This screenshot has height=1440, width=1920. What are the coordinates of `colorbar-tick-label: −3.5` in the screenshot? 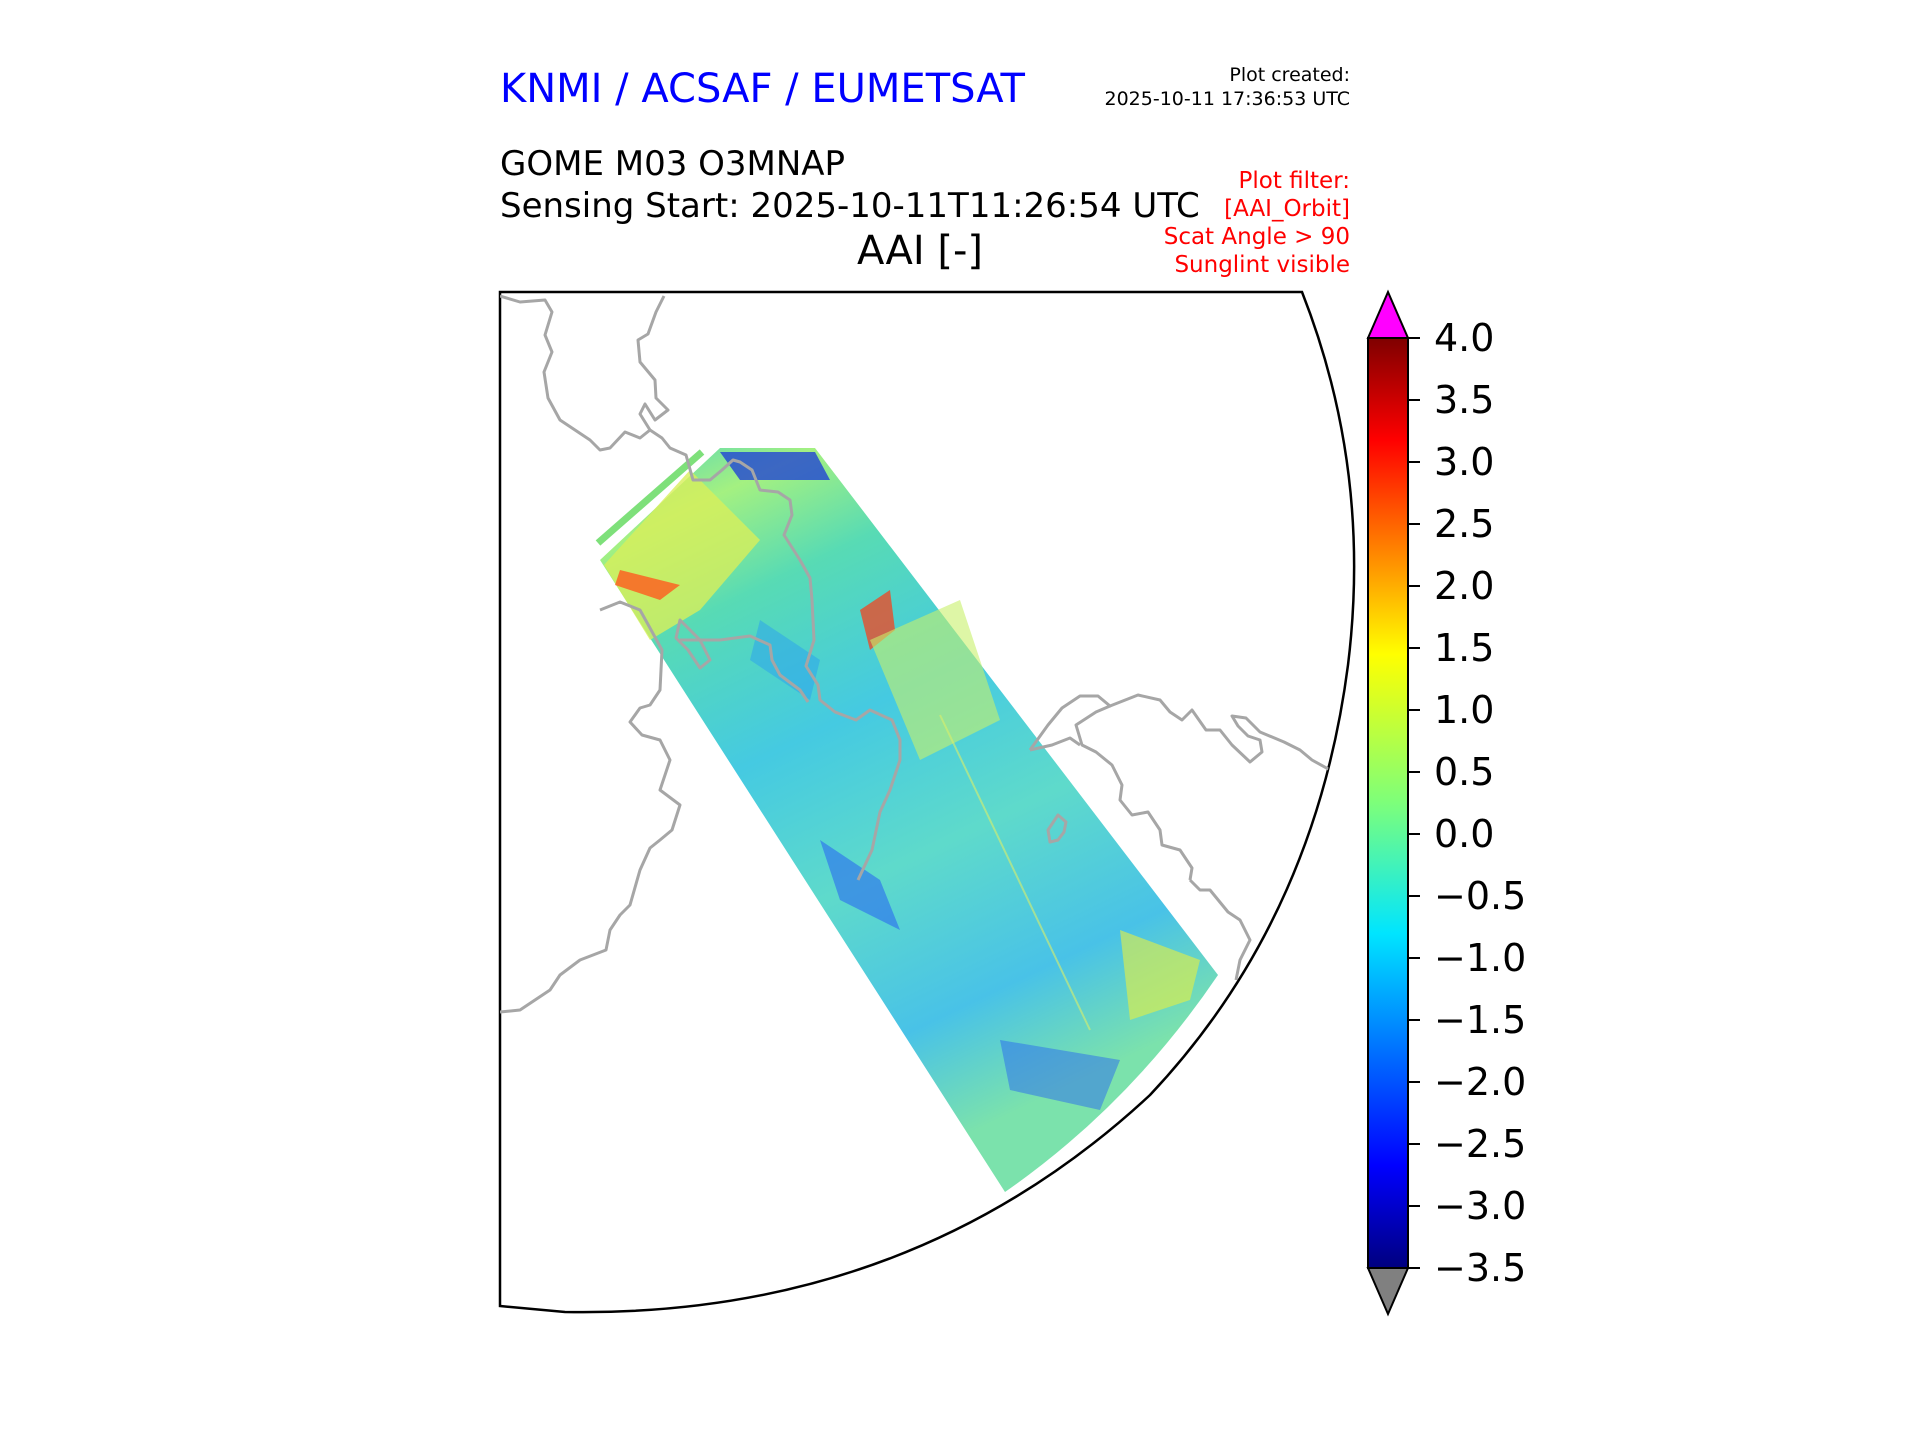 It's located at (1480, 1268).